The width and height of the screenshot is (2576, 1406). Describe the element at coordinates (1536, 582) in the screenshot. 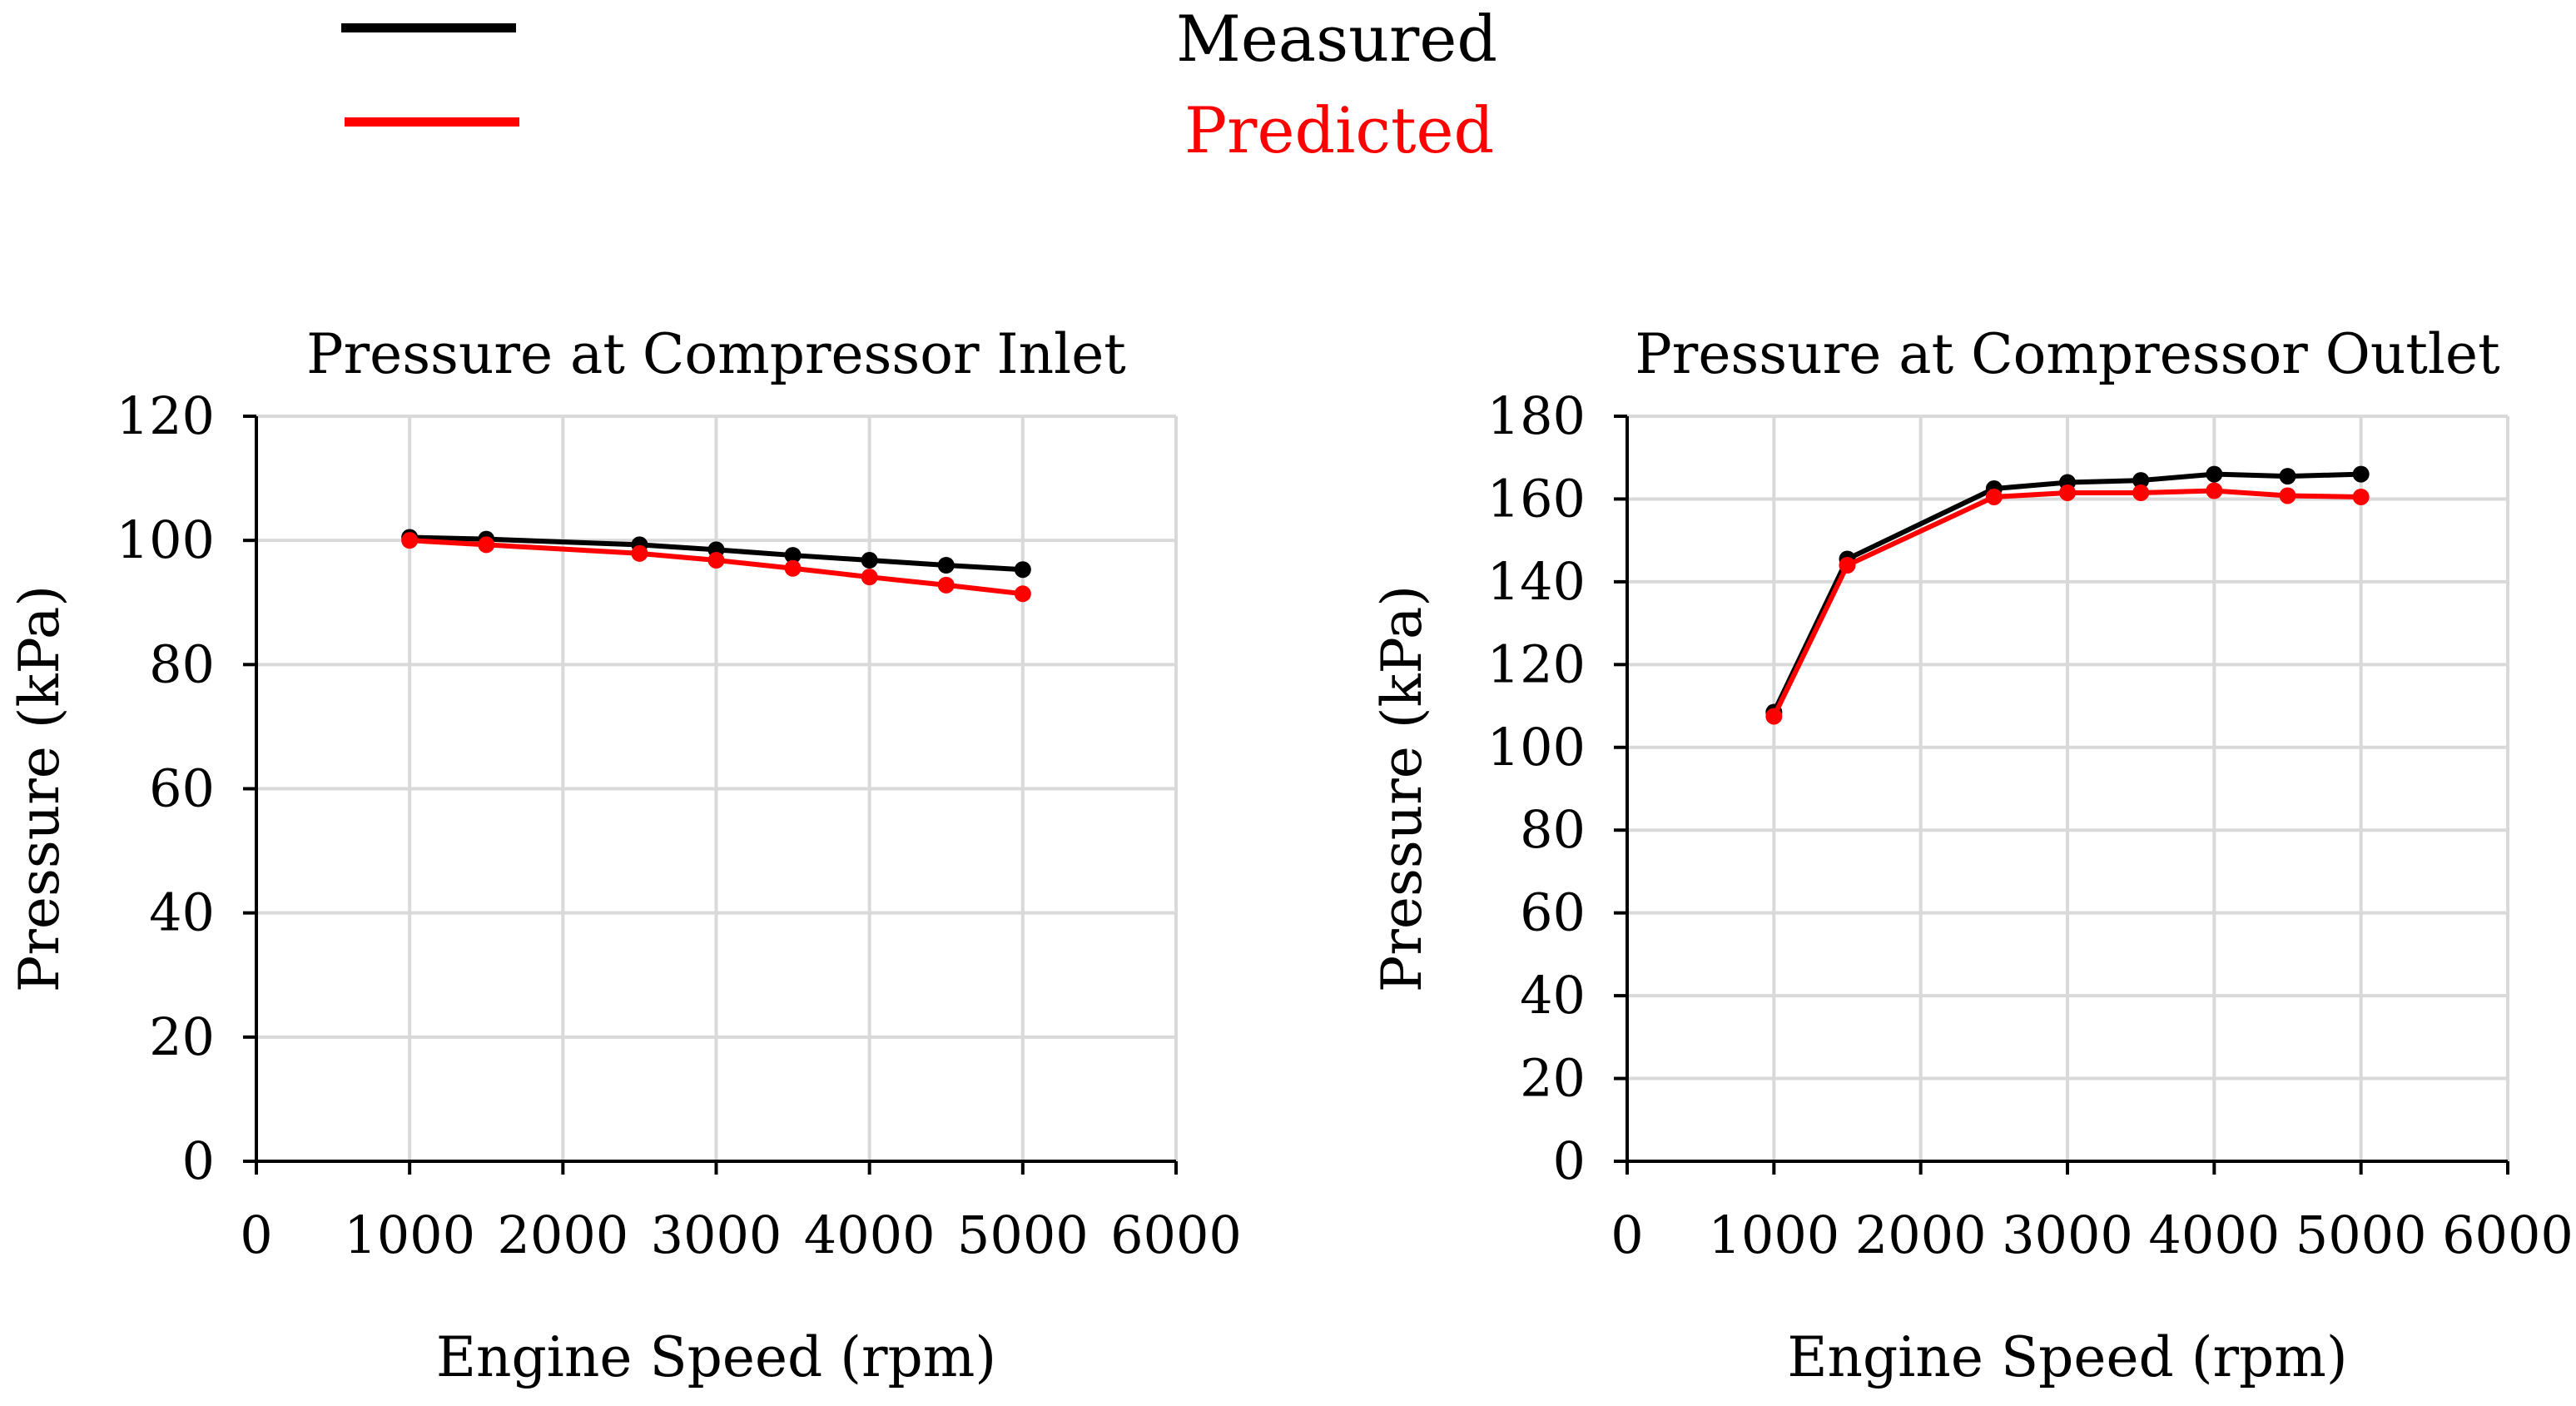

I see `y-tick-label: 140` at that location.